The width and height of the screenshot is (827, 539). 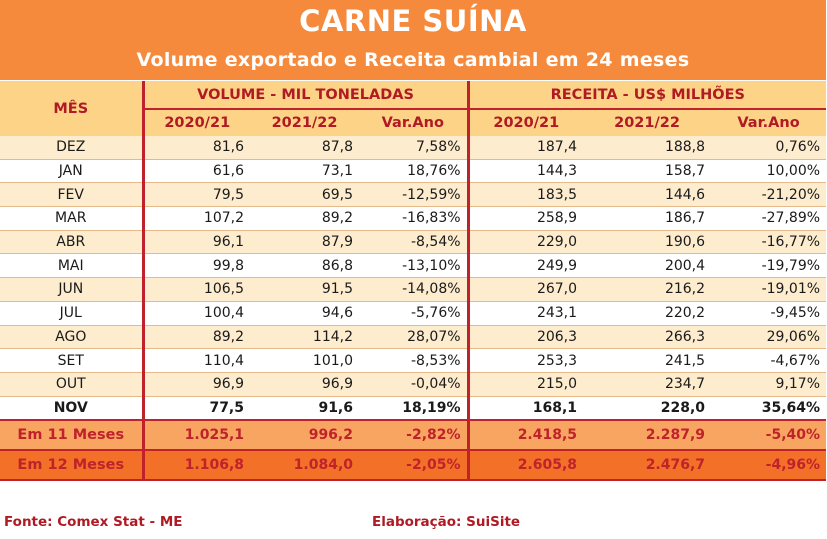 What do you see at coordinates (647, 242) in the screenshot?
I see `rec-2122-cell: 190,6` at bounding box center [647, 242].